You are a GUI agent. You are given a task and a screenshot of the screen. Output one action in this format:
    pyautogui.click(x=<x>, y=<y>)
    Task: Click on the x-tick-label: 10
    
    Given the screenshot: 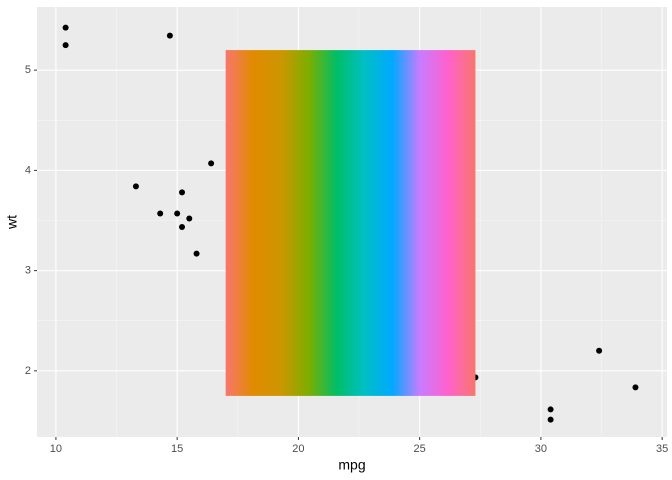 What is the action you would take?
    pyautogui.click(x=56, y=449)
    